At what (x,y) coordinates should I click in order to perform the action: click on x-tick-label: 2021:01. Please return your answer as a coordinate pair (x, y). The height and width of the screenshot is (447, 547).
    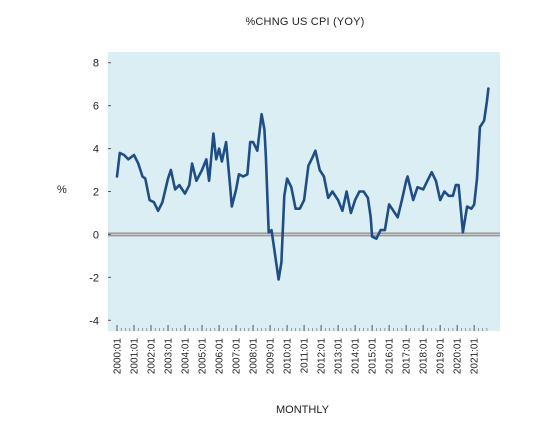
    Looking at the image, I should click on (475, 356).